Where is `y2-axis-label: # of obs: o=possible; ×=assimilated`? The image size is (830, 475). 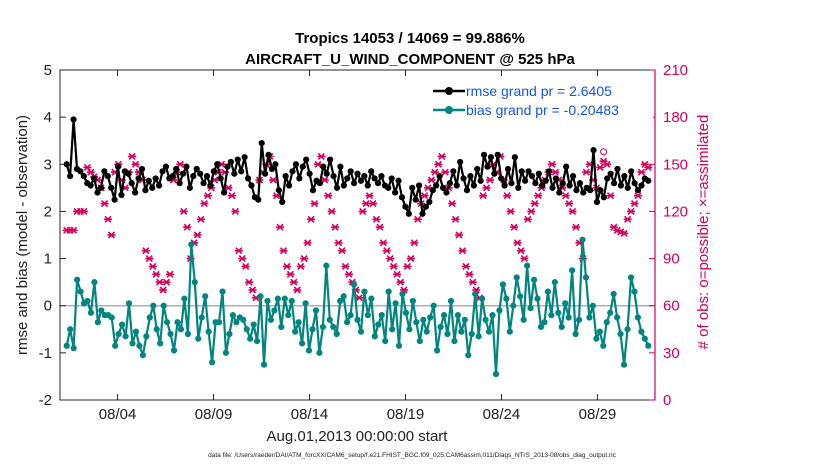
y2-axis-label: # of obs: o=possible; ×=assimilated is located at coordinates (703, 232).